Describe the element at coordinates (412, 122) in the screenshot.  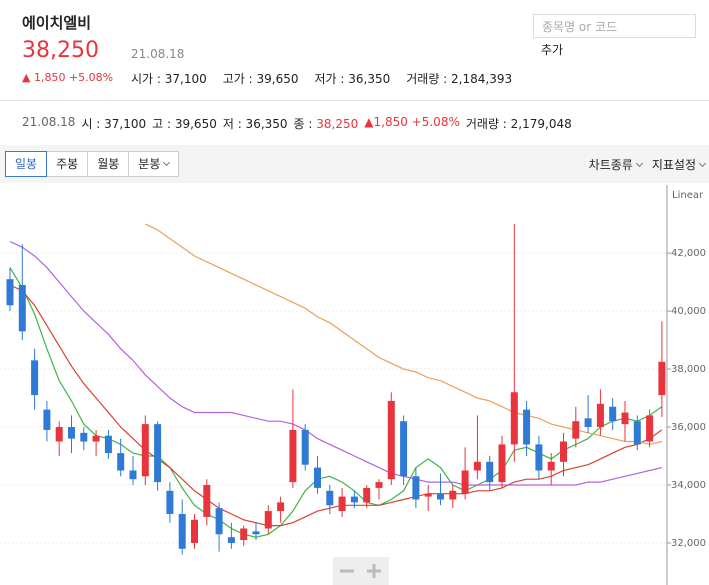
I see `summary-change: ▲1,850 +5.08%` at that location.